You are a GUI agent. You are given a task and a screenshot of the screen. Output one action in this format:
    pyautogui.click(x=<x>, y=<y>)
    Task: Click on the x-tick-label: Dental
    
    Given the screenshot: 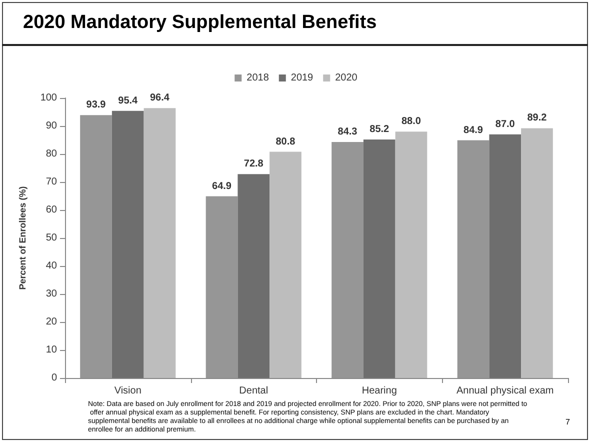 What is the action you would take?
    pyautogui.click(x=253, y=391)
    